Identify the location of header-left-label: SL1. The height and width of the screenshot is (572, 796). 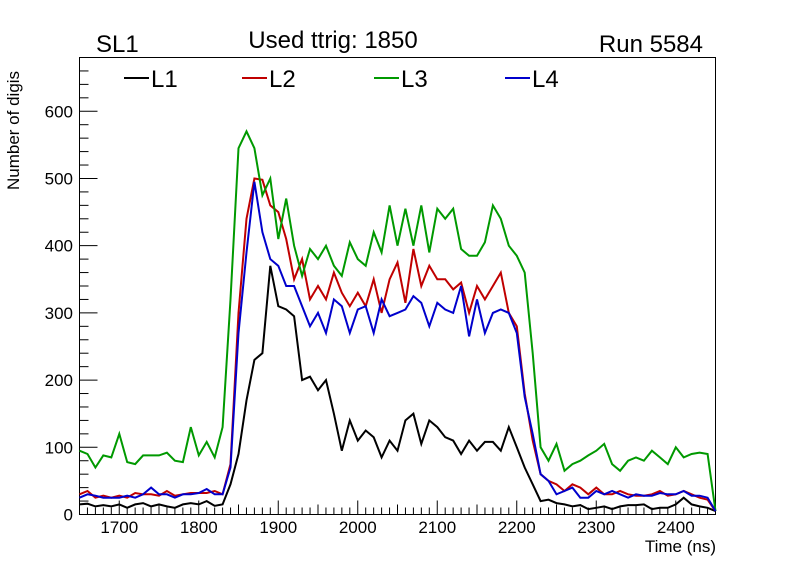
(117, 44).